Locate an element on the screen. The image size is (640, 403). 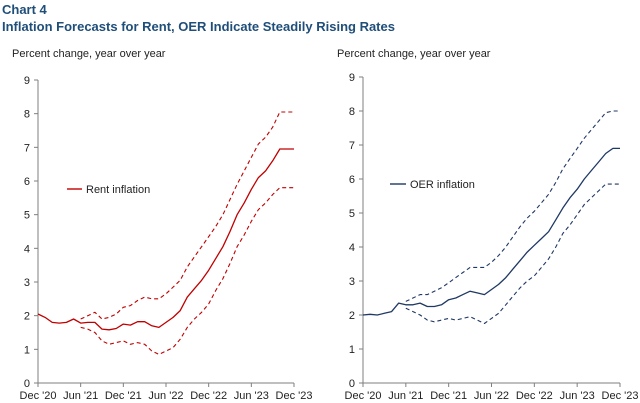
legend-entry: OER inflation is located at coordinates (432, 185).